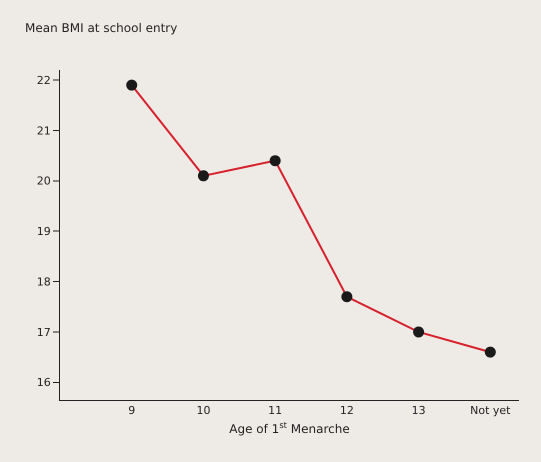 This screenshot has width=541, height=462. What do you see at coordinates (43, 181) in the screenshot?
I see `y-tick-label: 20` at bounding box center [43, 181].